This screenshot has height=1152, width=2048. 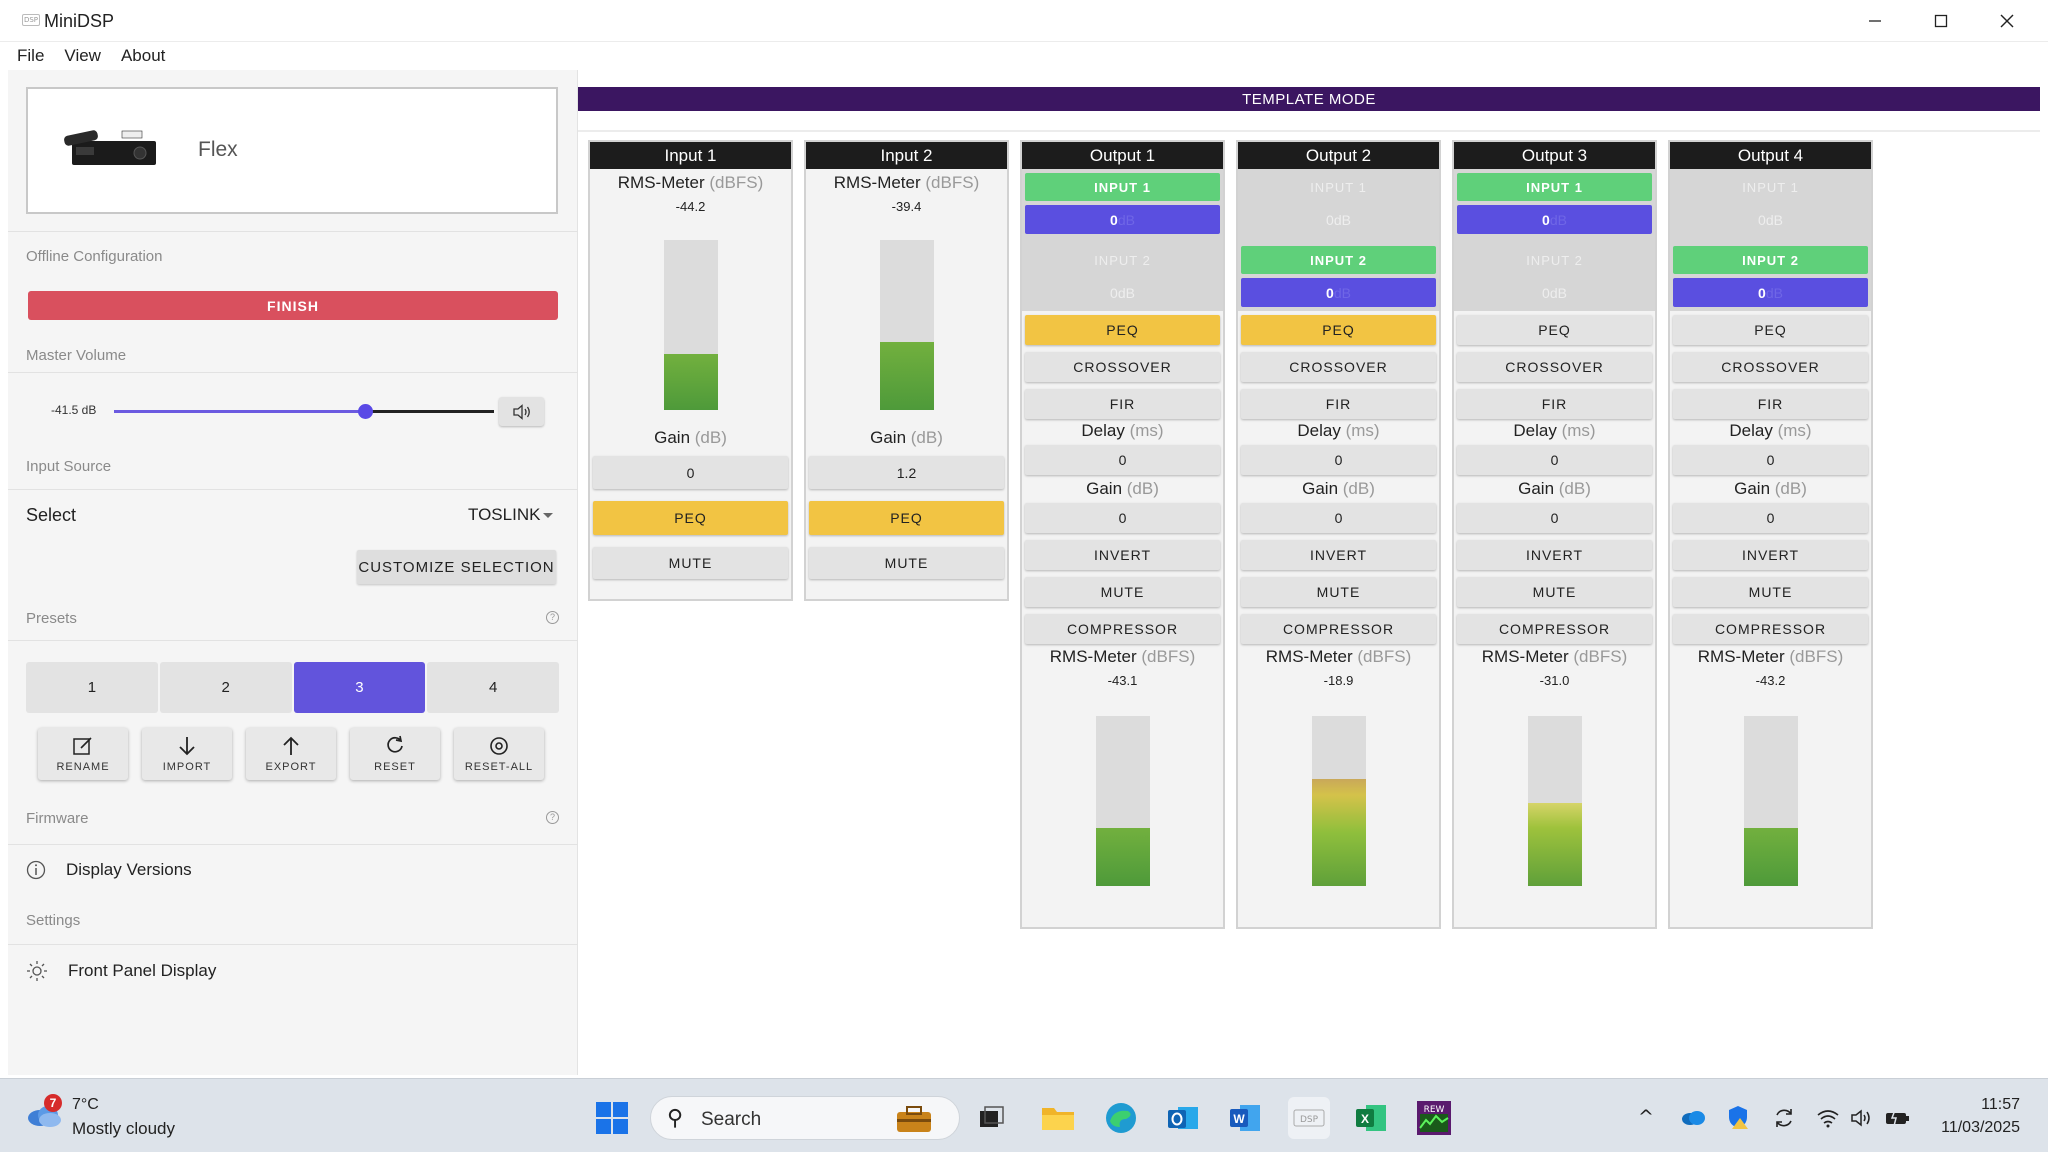 What do you see at coordinates (123, 1128) in the screenshot?
I see `weather-description: Mostly cloudy` at bounding box center [123, 1128].